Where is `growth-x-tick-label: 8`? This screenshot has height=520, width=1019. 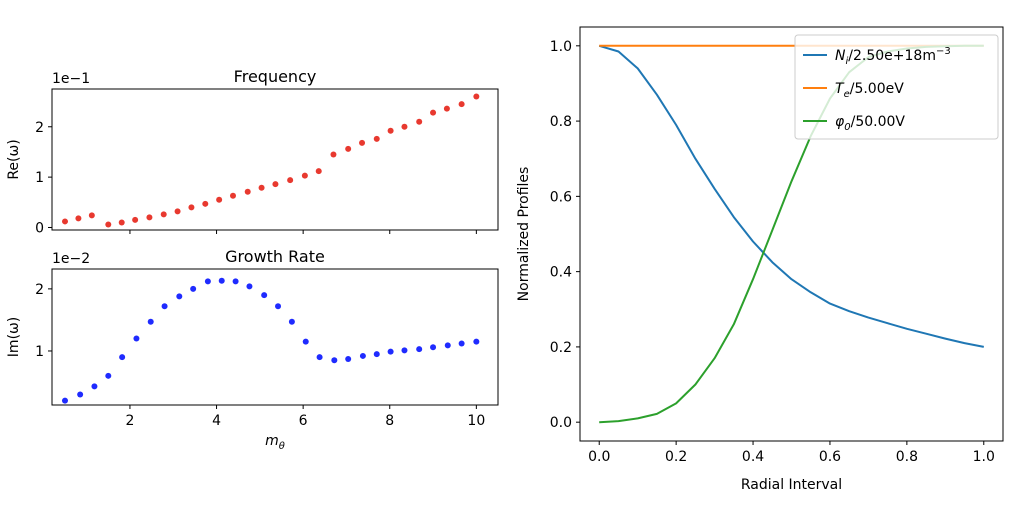
growth-x-tick-label: 8 is located at coordinates (389, 421).